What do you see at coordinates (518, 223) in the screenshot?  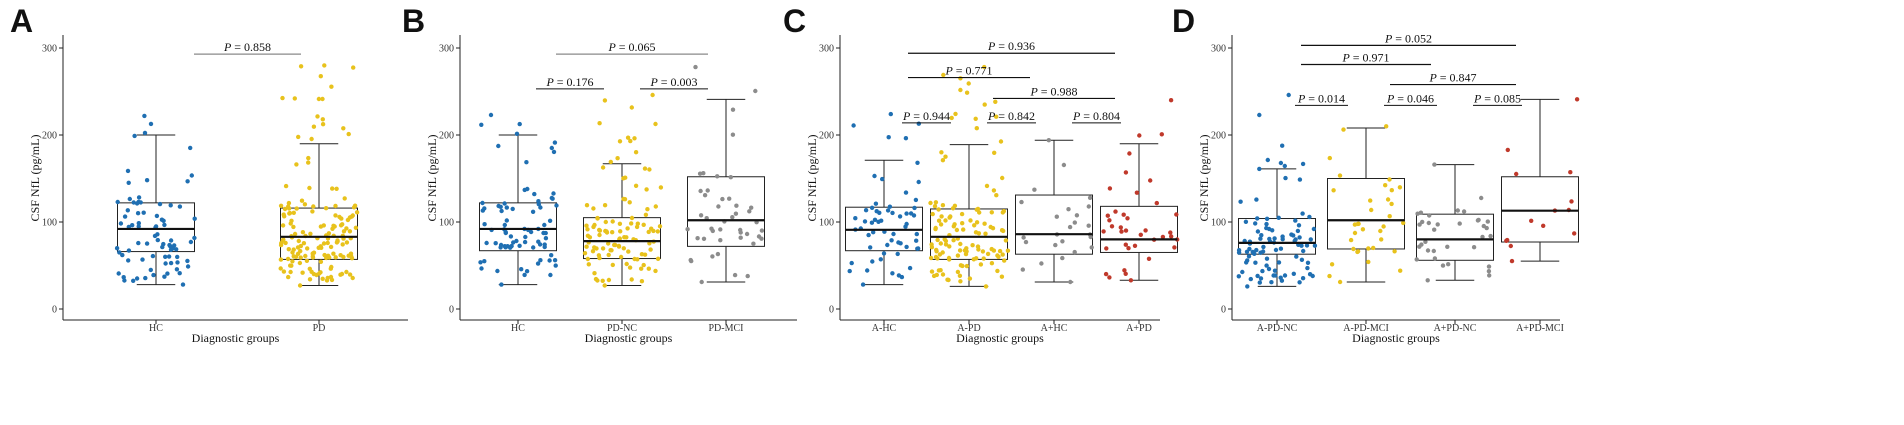 I see `group-HC: HC` at bounding box center [518, 223].